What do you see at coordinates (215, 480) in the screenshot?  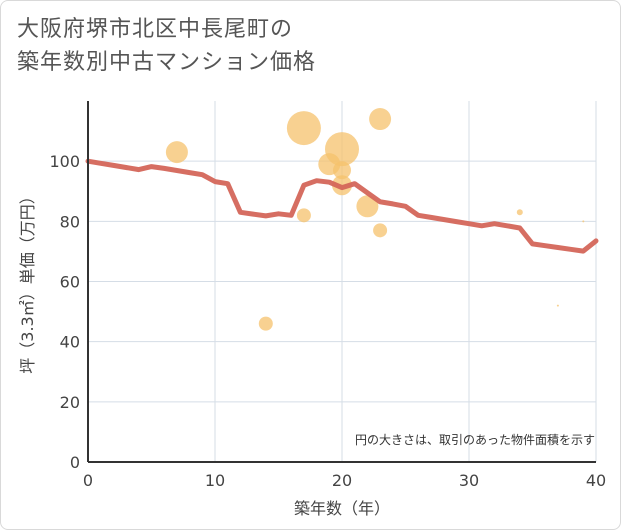 I see `x-tick-label: 10` at bounding box center [215, 480].